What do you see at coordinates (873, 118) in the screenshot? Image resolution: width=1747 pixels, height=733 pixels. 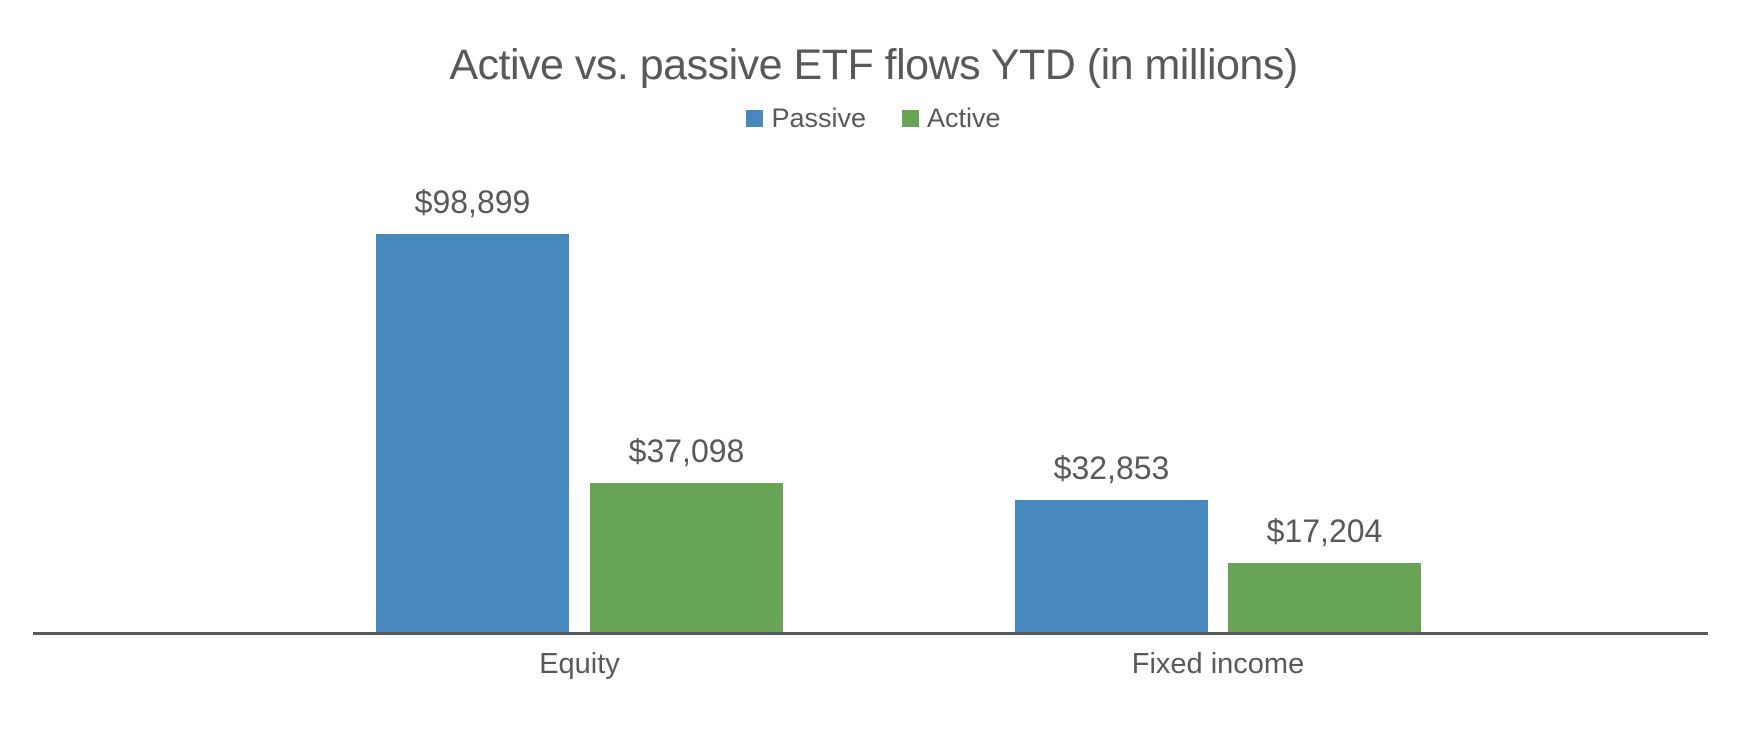 I see `legend: Passive Active` at bounding box center [873, 118].